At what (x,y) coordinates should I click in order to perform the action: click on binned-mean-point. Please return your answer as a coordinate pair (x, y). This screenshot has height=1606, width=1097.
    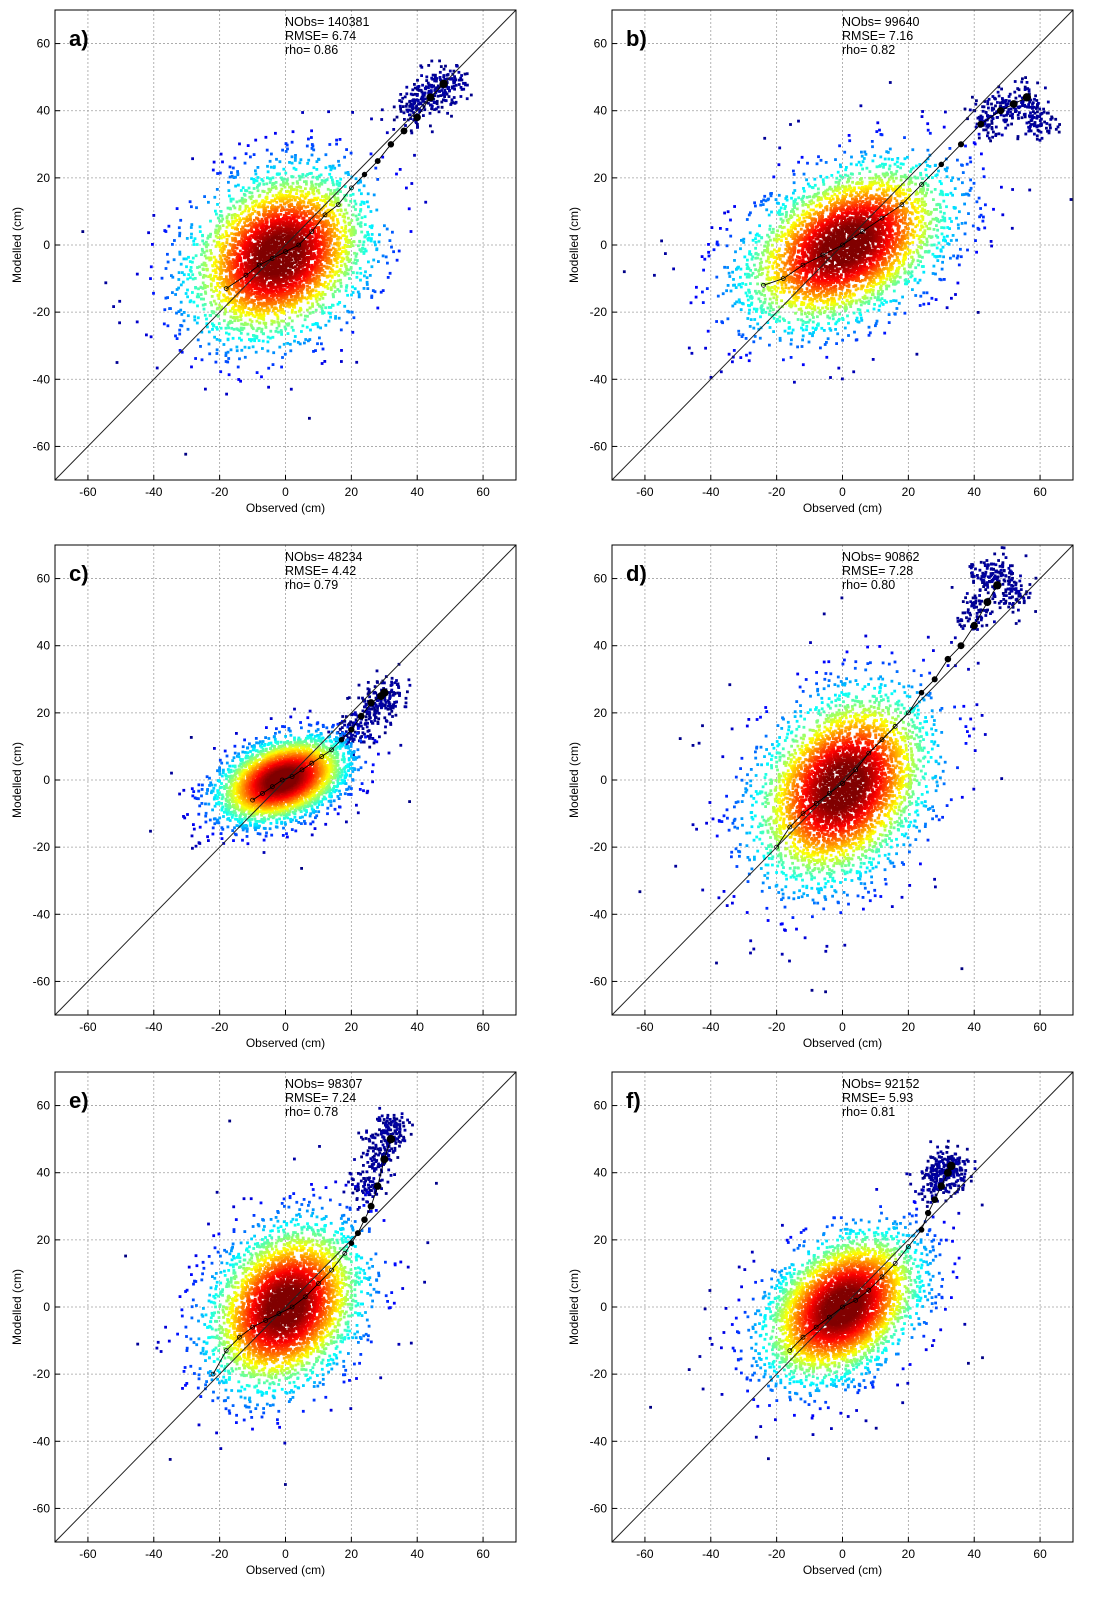
    Looking at the image, I should click on (404, 131).